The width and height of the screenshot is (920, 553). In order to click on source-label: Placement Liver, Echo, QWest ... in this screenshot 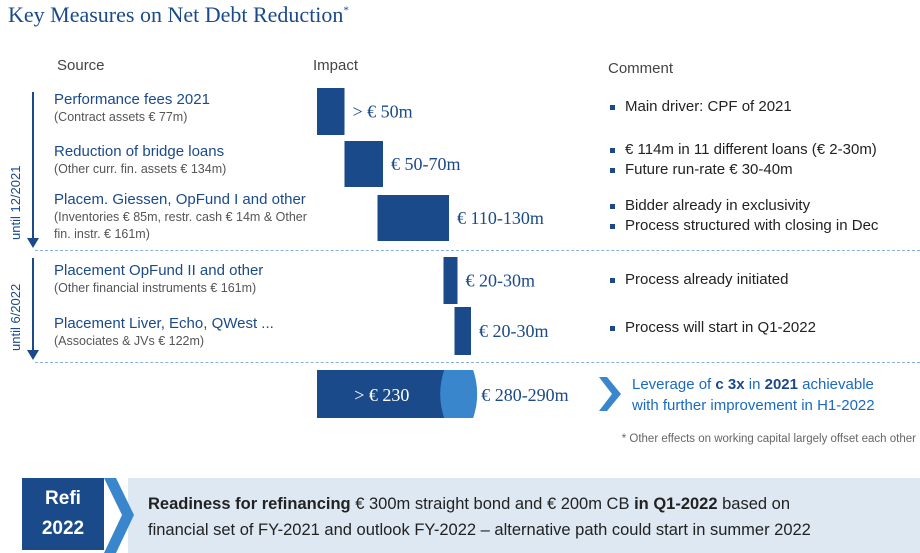, I will do `click(164, 323)`.